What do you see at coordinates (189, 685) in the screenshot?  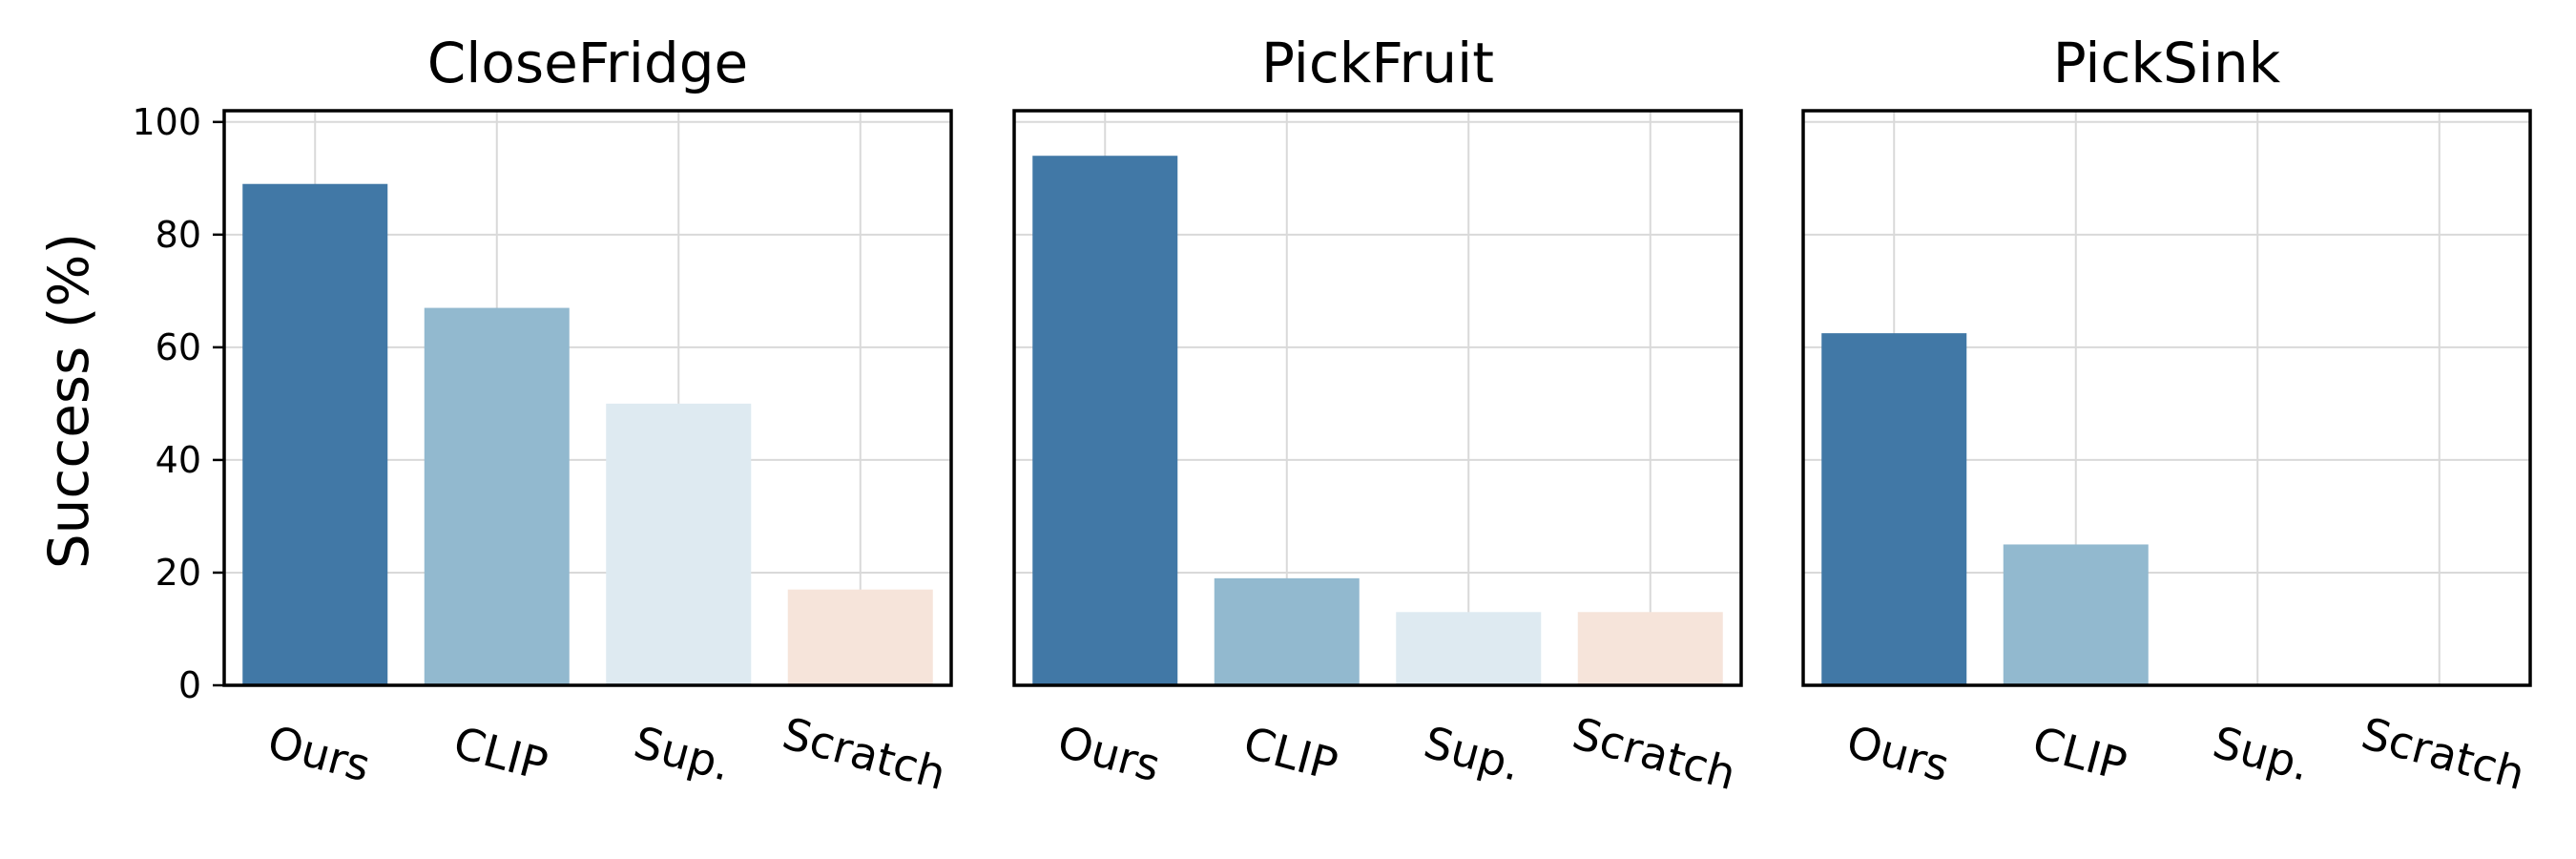 I see `y-tick-label: 0` at bounding box center [189, 685].